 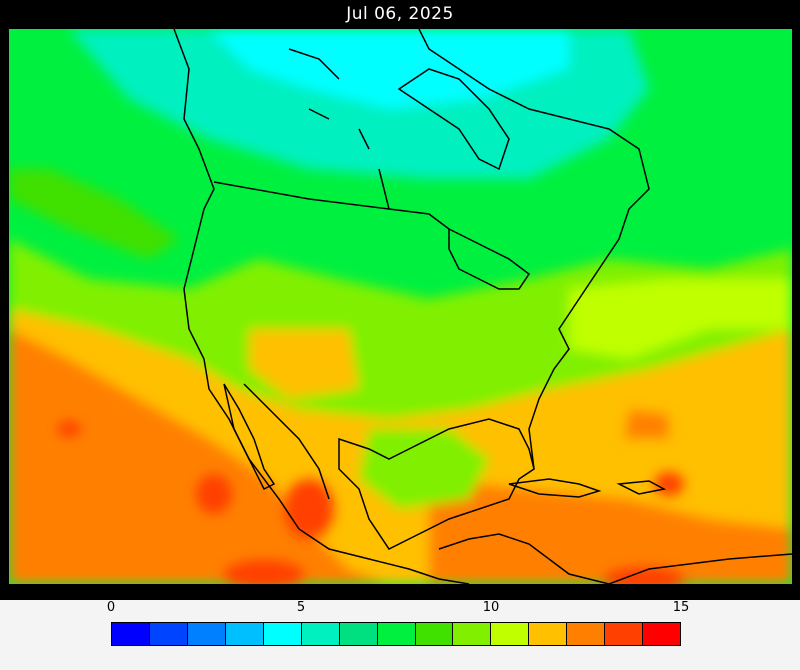 What do you see at coordinates (491, 607) in the screenshot?
I see `colorbar-tick-10: 10` at bounding box center [491, 607].